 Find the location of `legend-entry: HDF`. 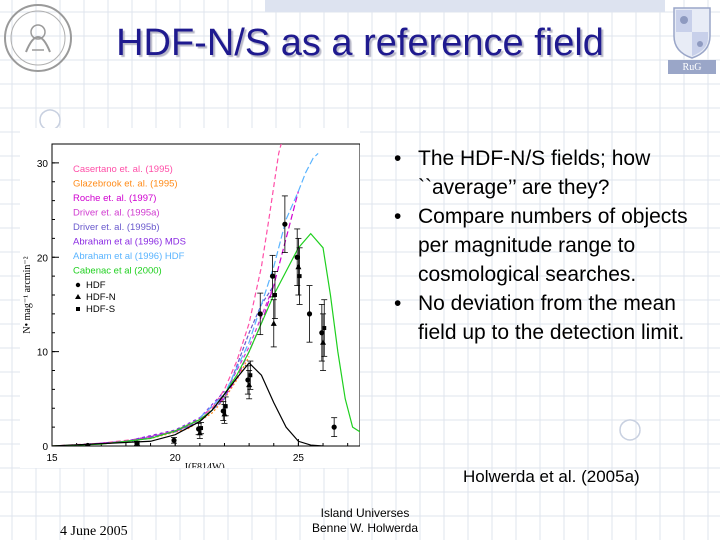

legend-entry: HDF is located at coordinates (96, 285).